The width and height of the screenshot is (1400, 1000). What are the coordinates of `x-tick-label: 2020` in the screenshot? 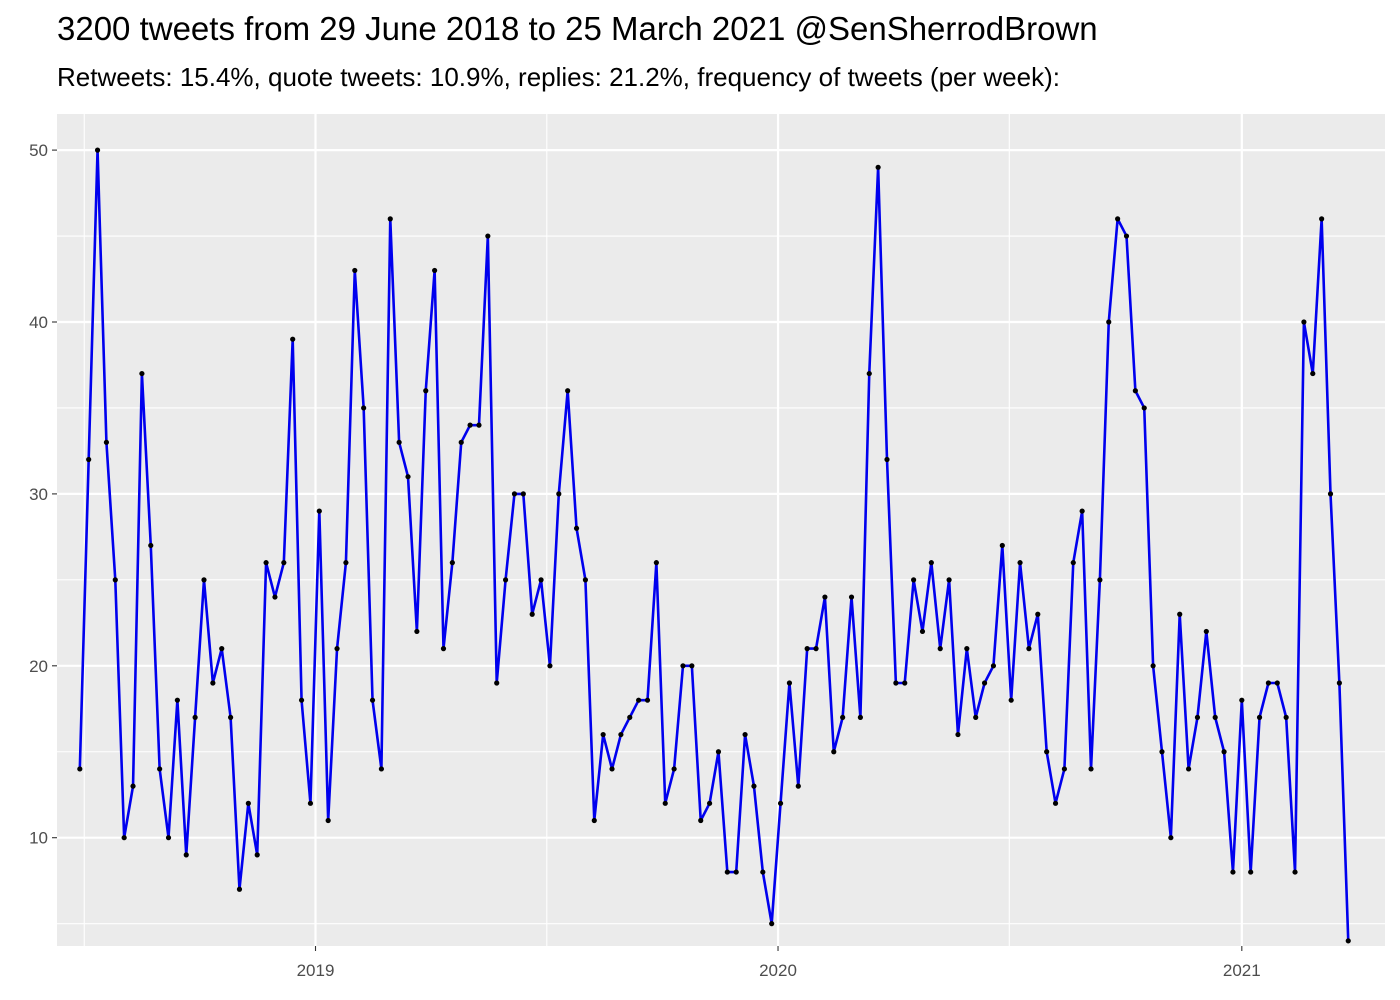 It's located at (778, 970).